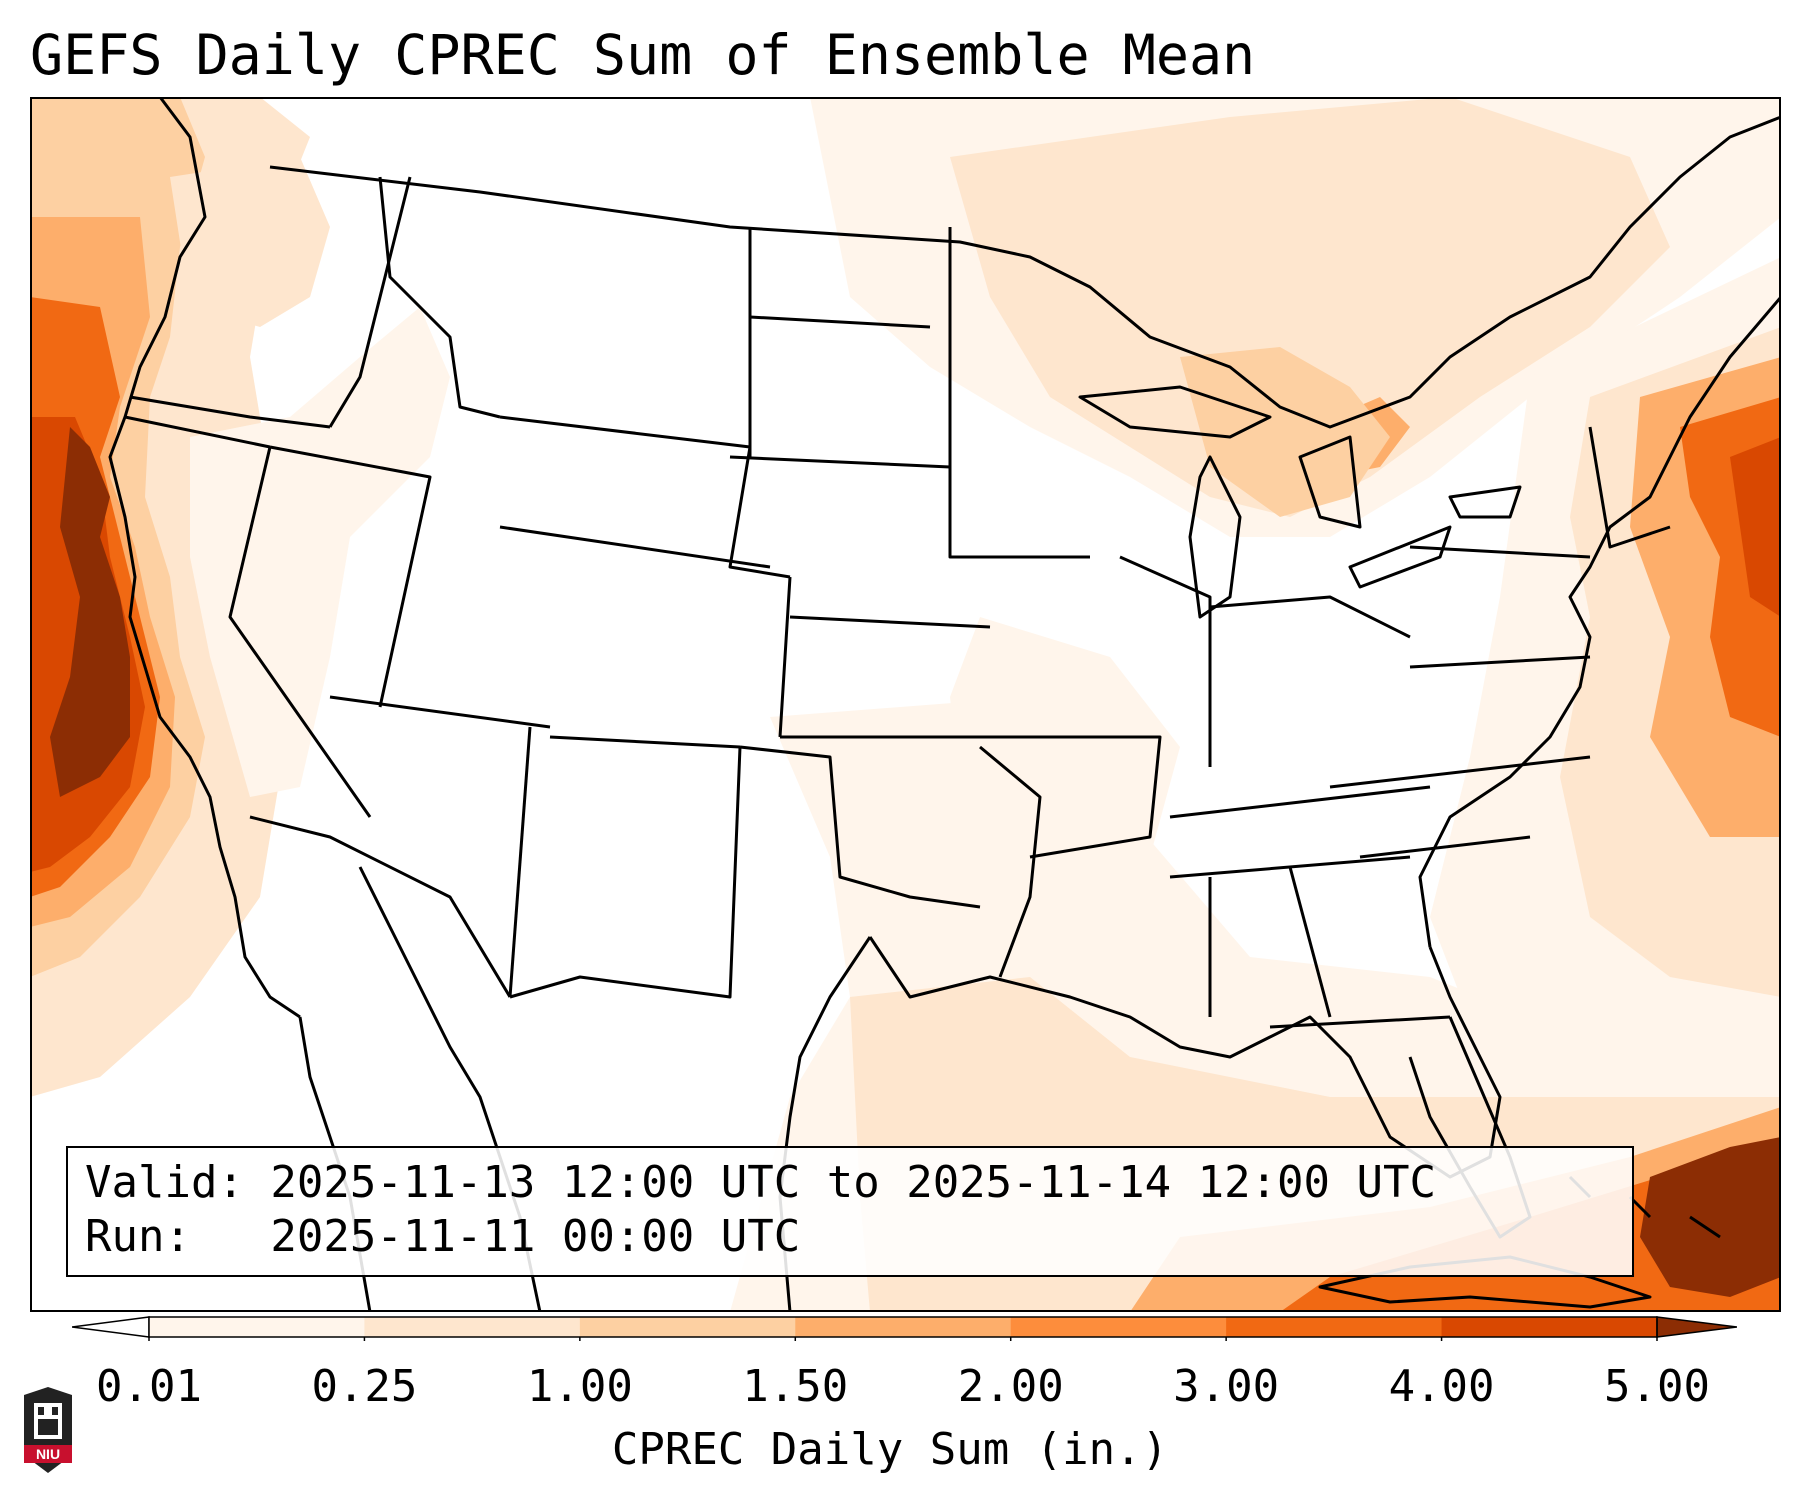 The image size is (1803, 1500). Describe the element at coordinates (230, 412) in the screenshot. I see `wa-or-border` at that location.